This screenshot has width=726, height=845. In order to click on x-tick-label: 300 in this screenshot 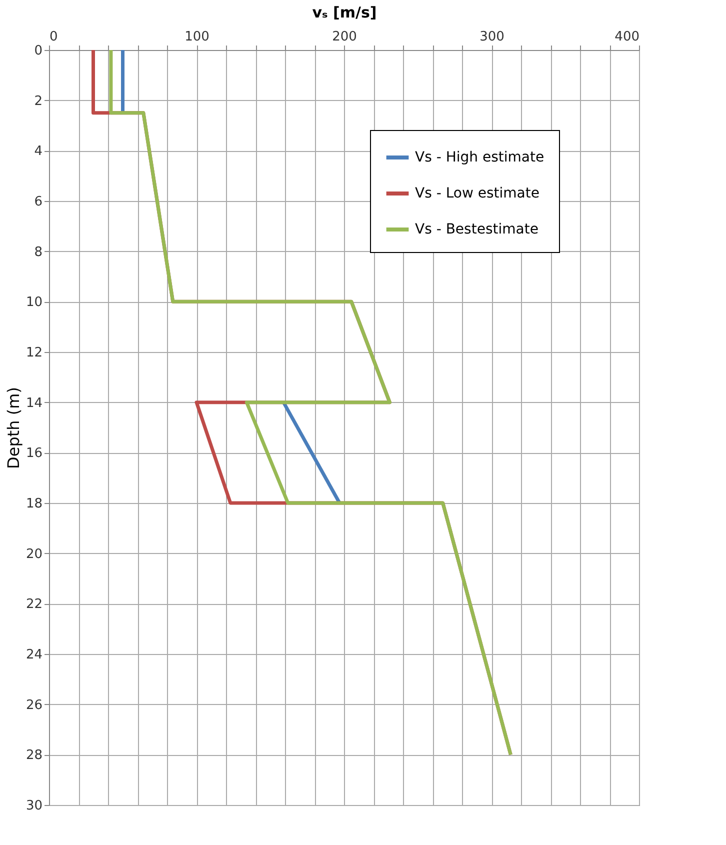, I will do `click(492, 37)`.